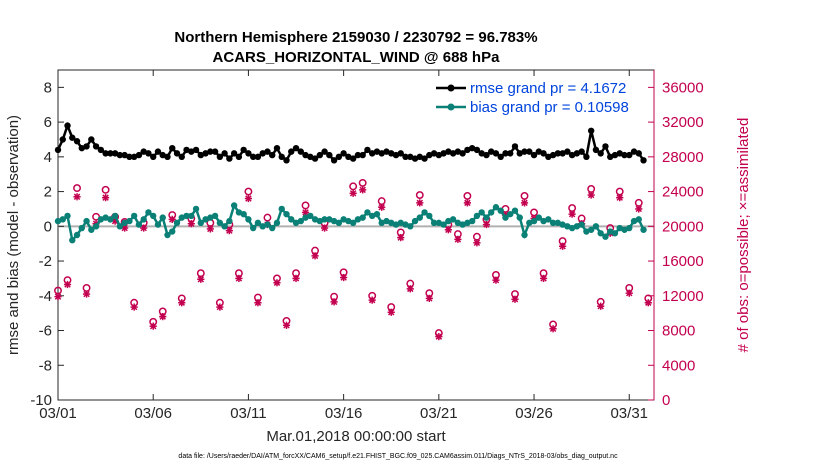  Describe the element at coordinates (48, 122) in the screenshot. I see `left-tick-label: 6` at that location.